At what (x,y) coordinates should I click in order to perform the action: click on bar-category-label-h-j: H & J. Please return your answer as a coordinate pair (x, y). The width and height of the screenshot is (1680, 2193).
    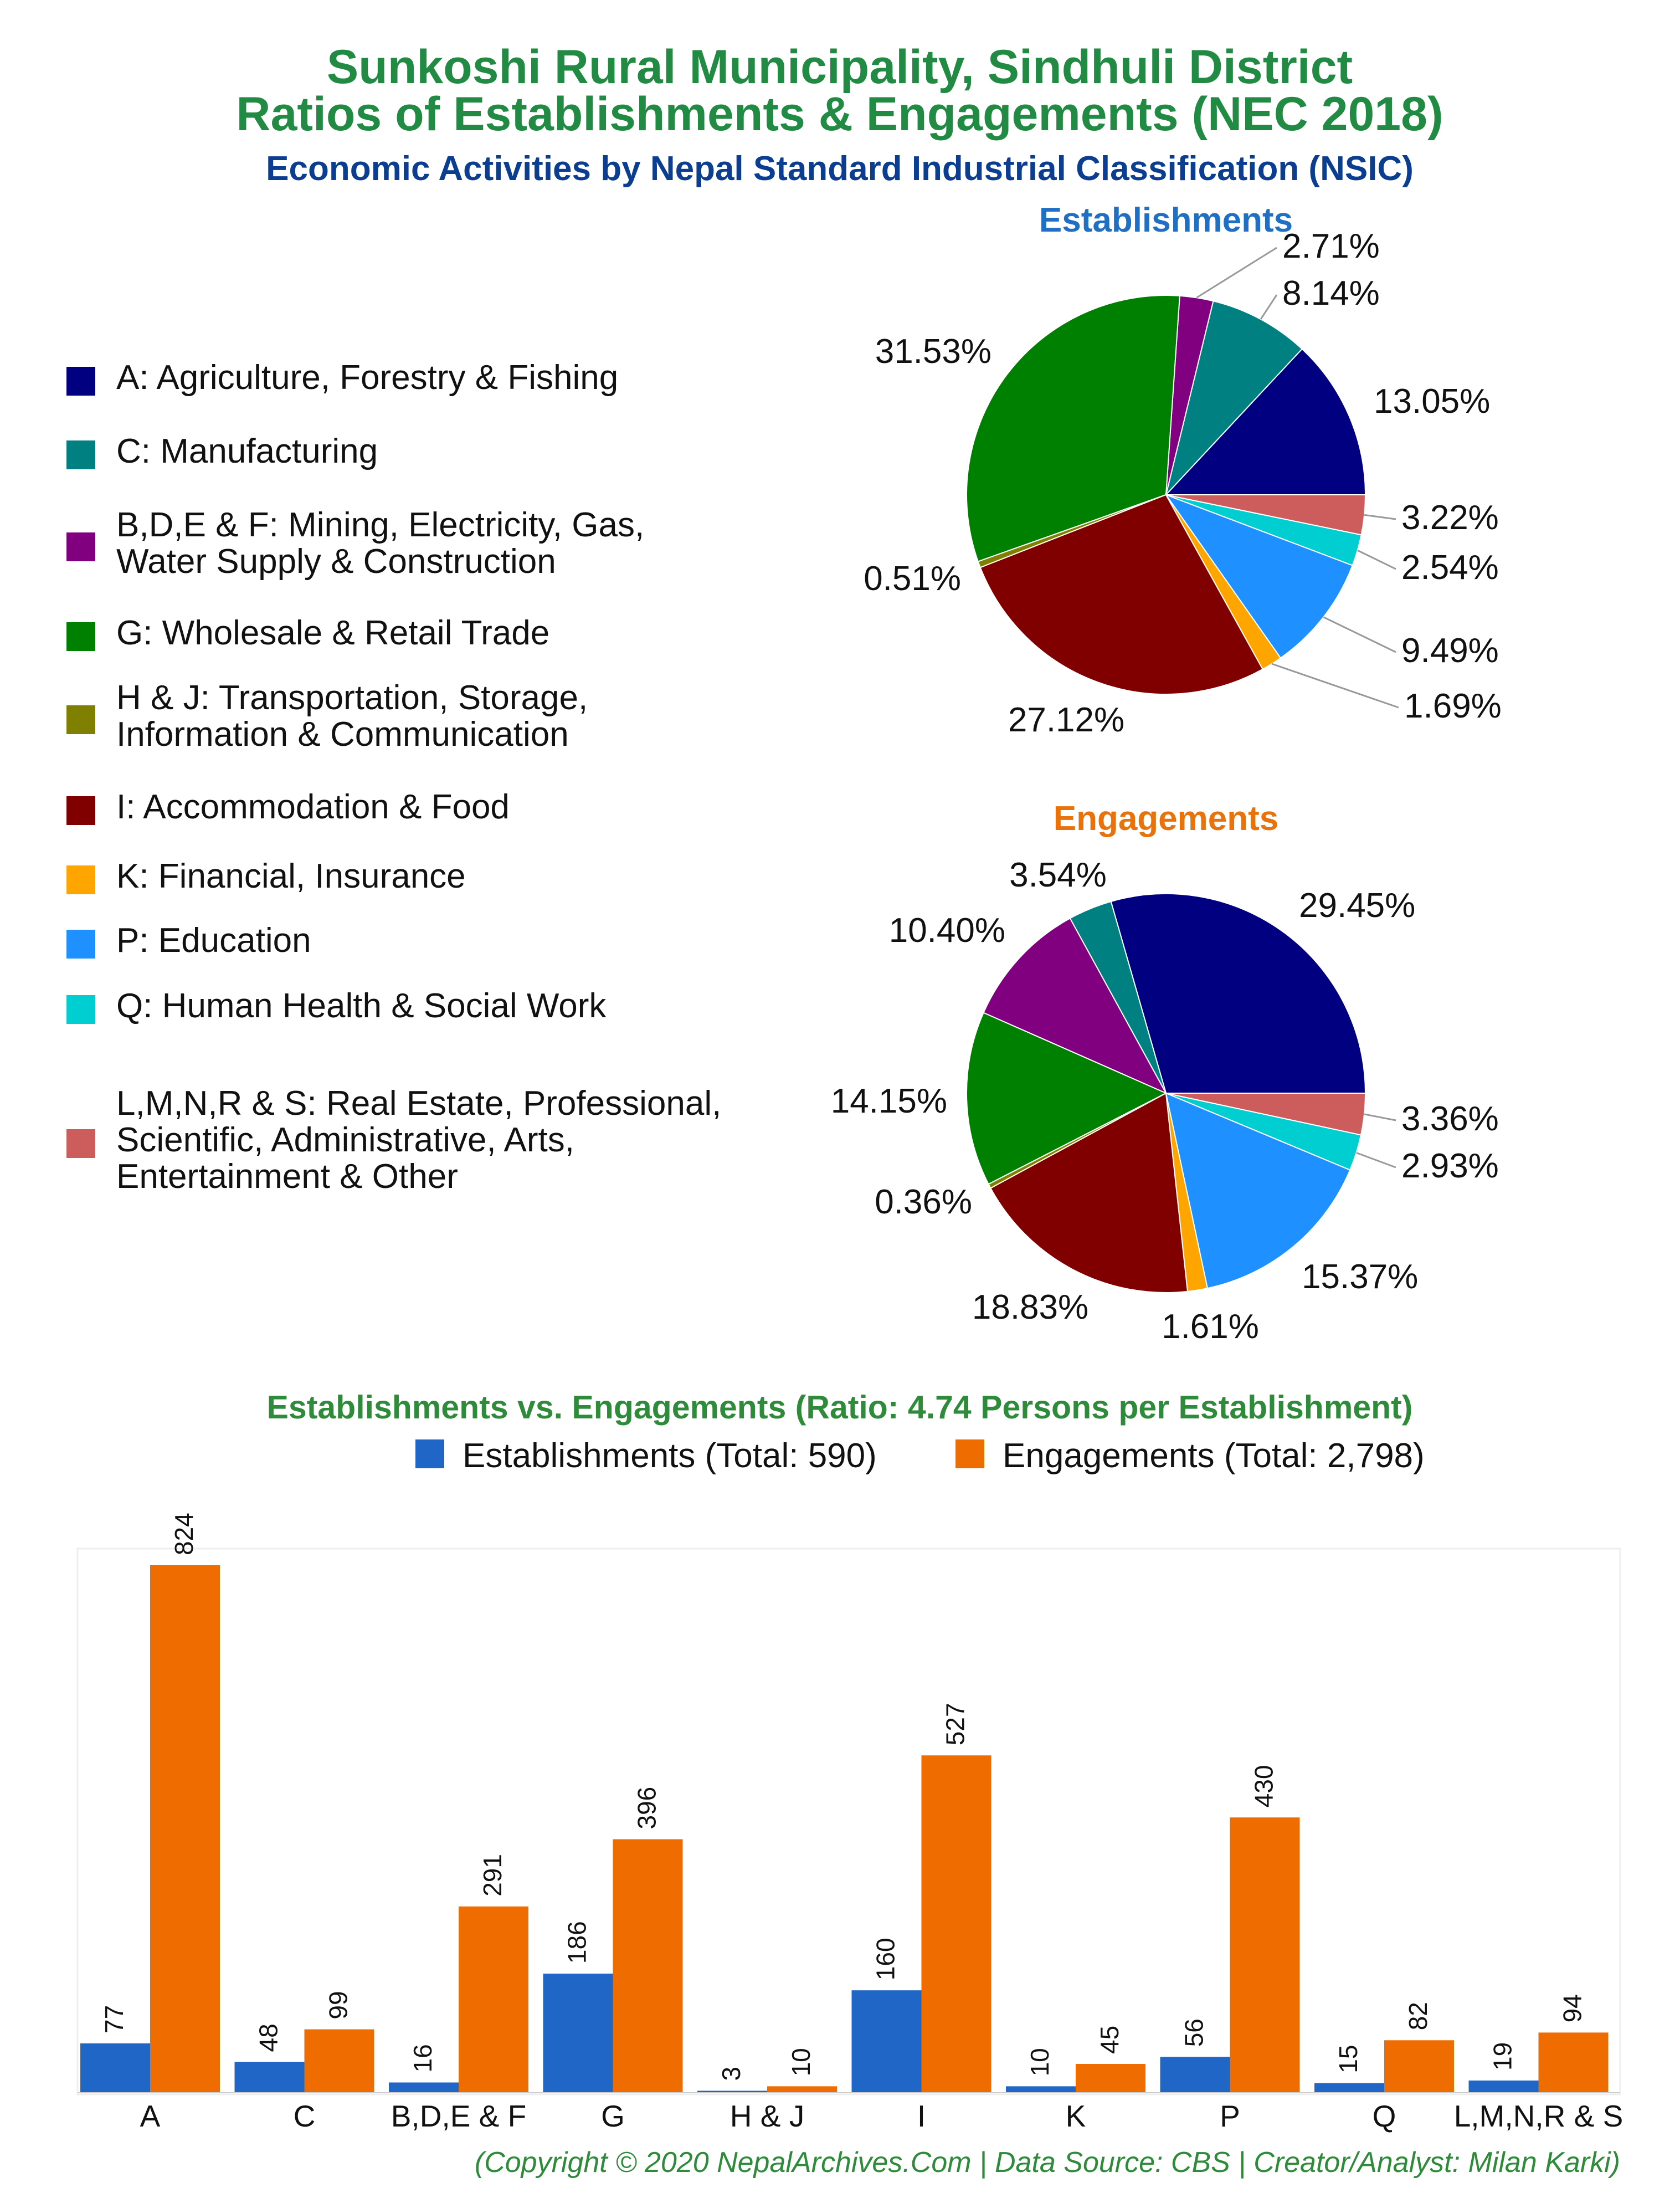
    Looking at the image, I should click on (767, 2116).